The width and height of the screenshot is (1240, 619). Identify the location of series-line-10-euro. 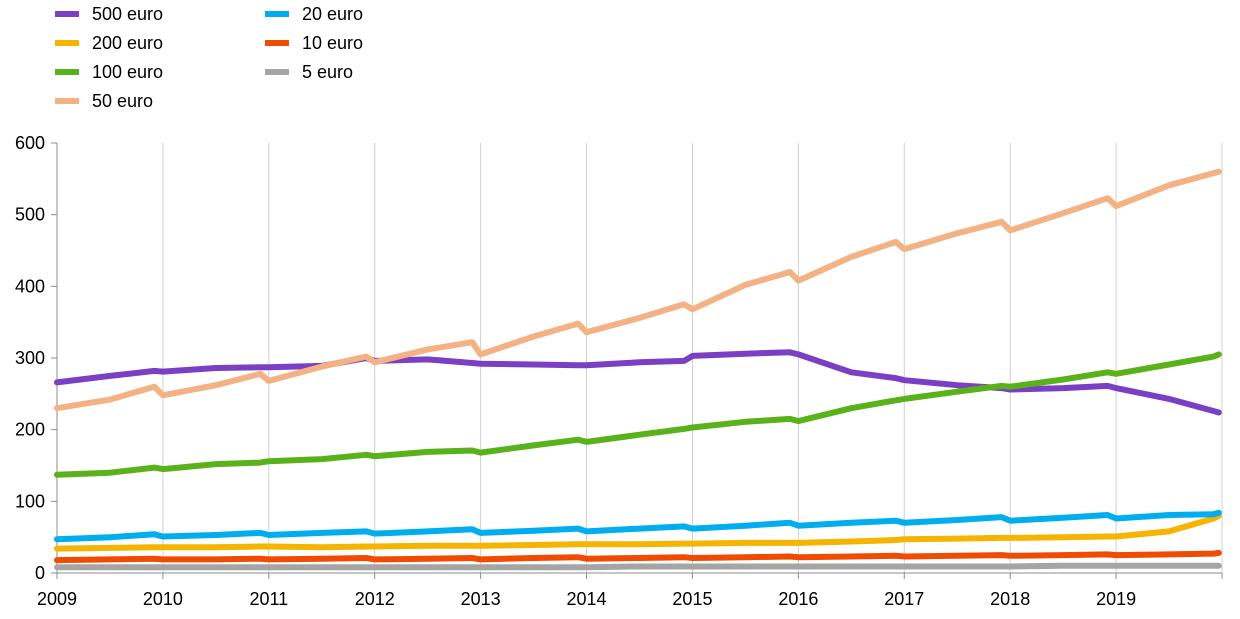
(638, 556).